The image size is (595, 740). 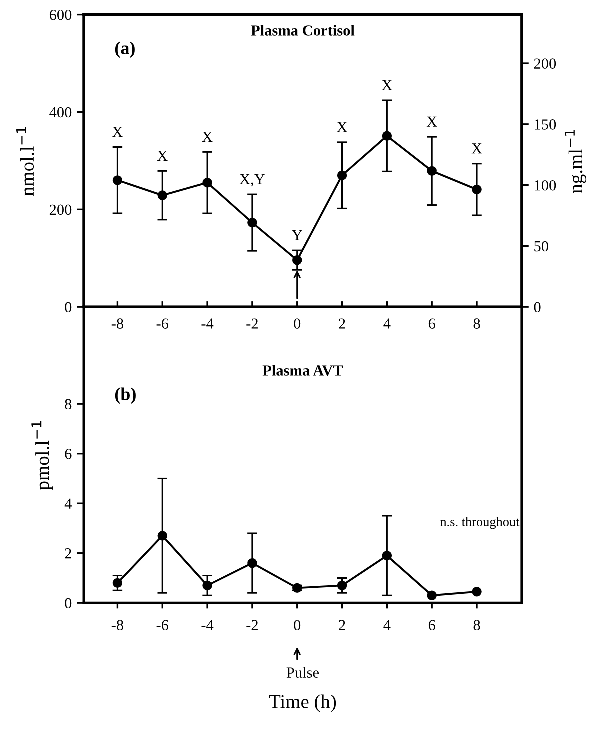 What do you see at coordinates (125, 396) in the screenshot?
I see `annotation: (b)` at bounding box center [125, 396].